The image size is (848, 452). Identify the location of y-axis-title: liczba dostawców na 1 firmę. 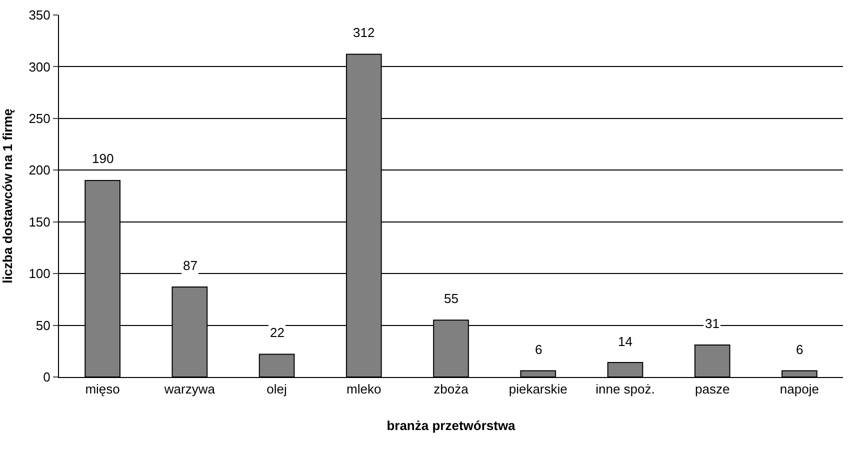
(7, 196).